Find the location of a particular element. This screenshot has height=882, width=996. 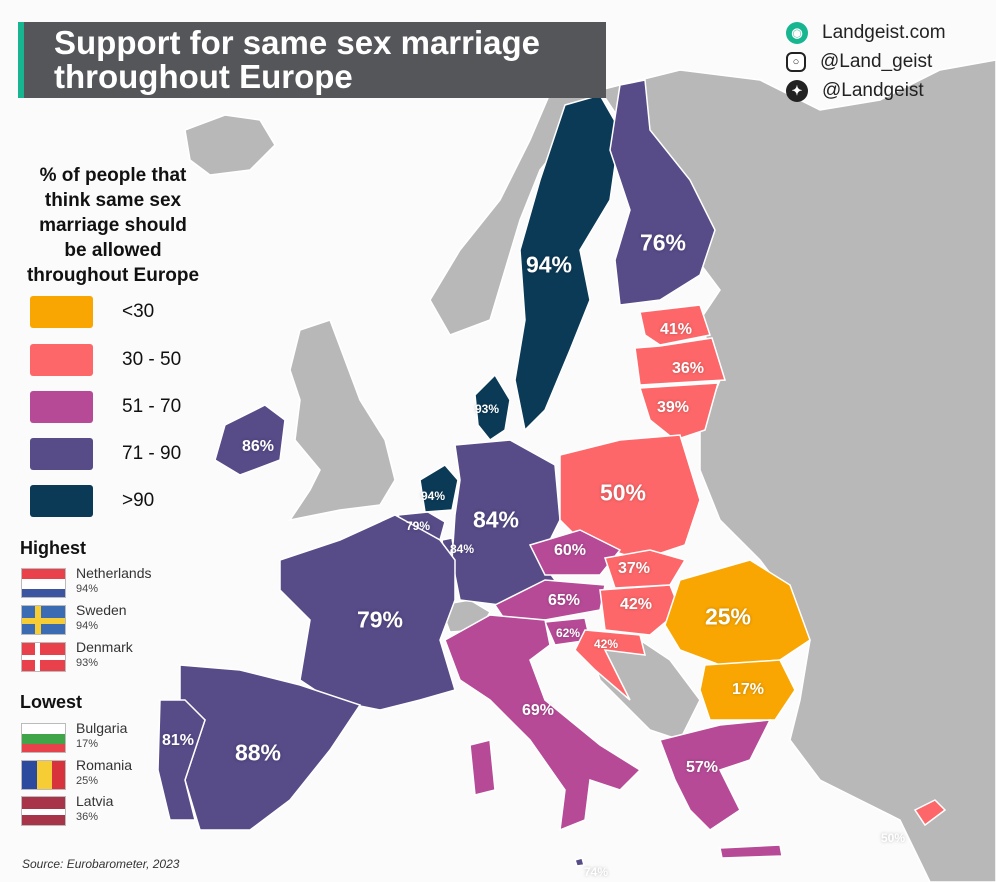

twitter-icon: ✦ is located at coordinates (797, 90).